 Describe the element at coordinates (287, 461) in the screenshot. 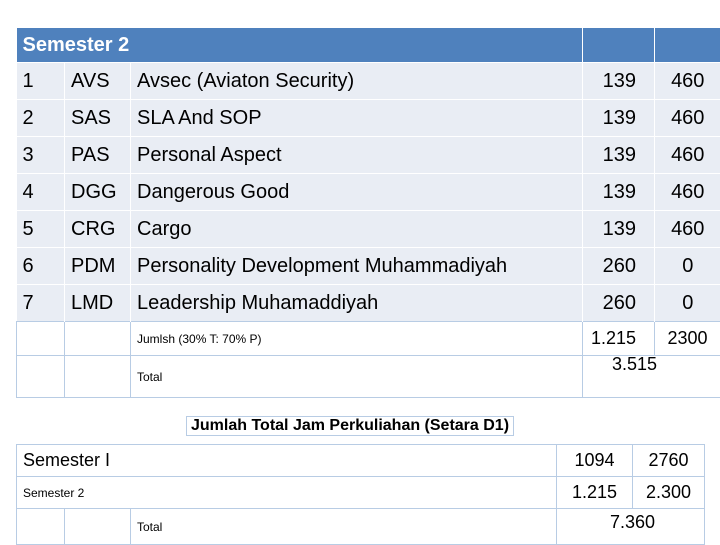

I see `semester-label: Semester I` at that location.